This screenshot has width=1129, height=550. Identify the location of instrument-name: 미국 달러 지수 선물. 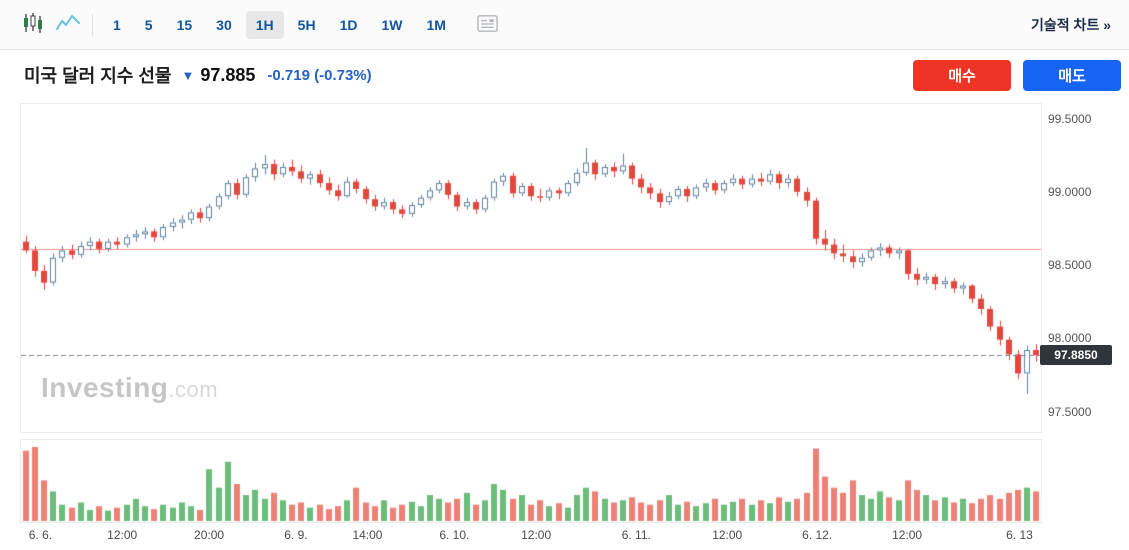
(98, 76).